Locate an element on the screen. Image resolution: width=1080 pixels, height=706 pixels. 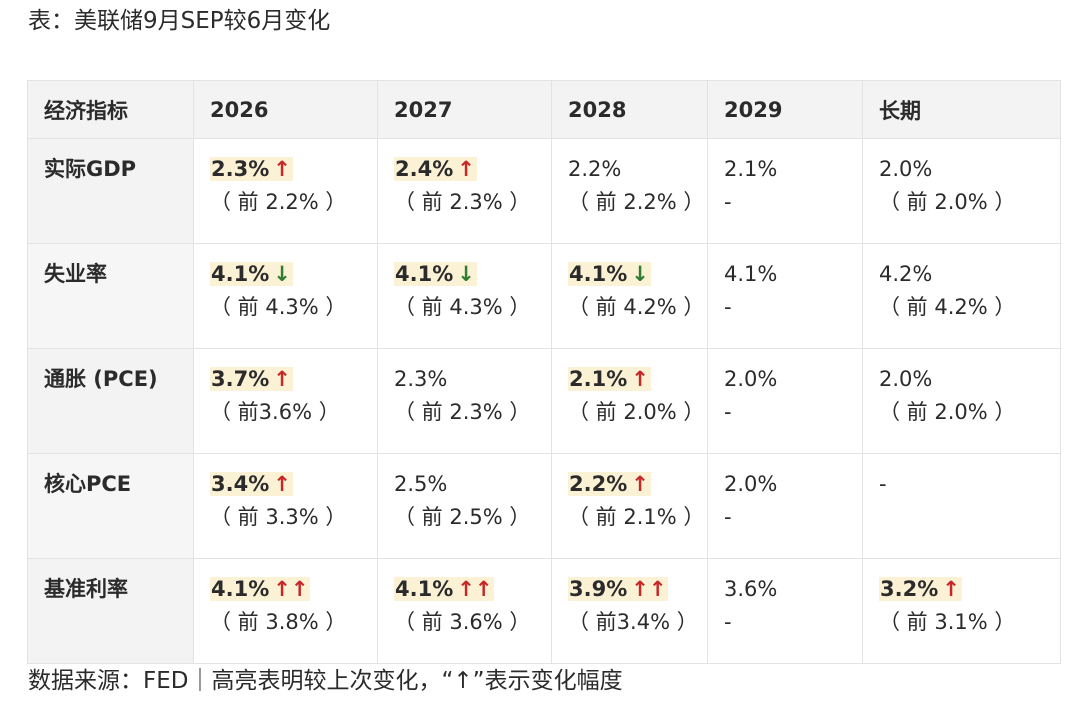
current-value-line: 4.2% is located at coordinates (969, 274).